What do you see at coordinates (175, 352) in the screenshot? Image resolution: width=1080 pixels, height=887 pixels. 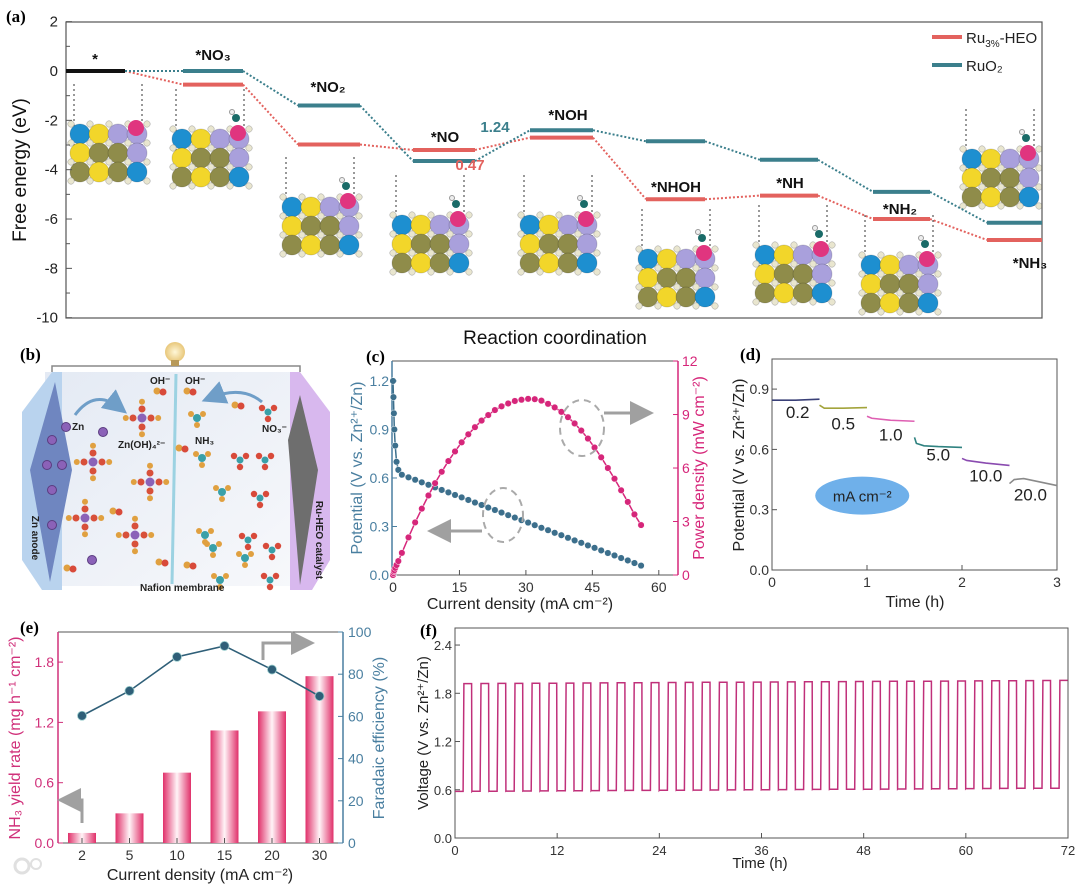 I see `lightbulb-icon` at bounding box center [175, 352].